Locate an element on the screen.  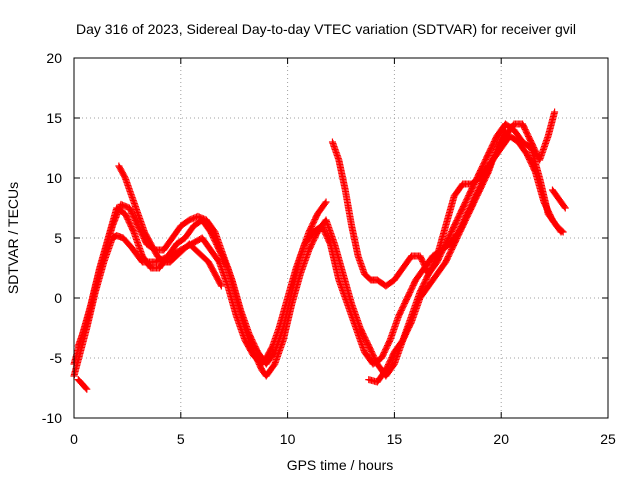
y-tick-label: 0 is located at coordinates (58, 298).